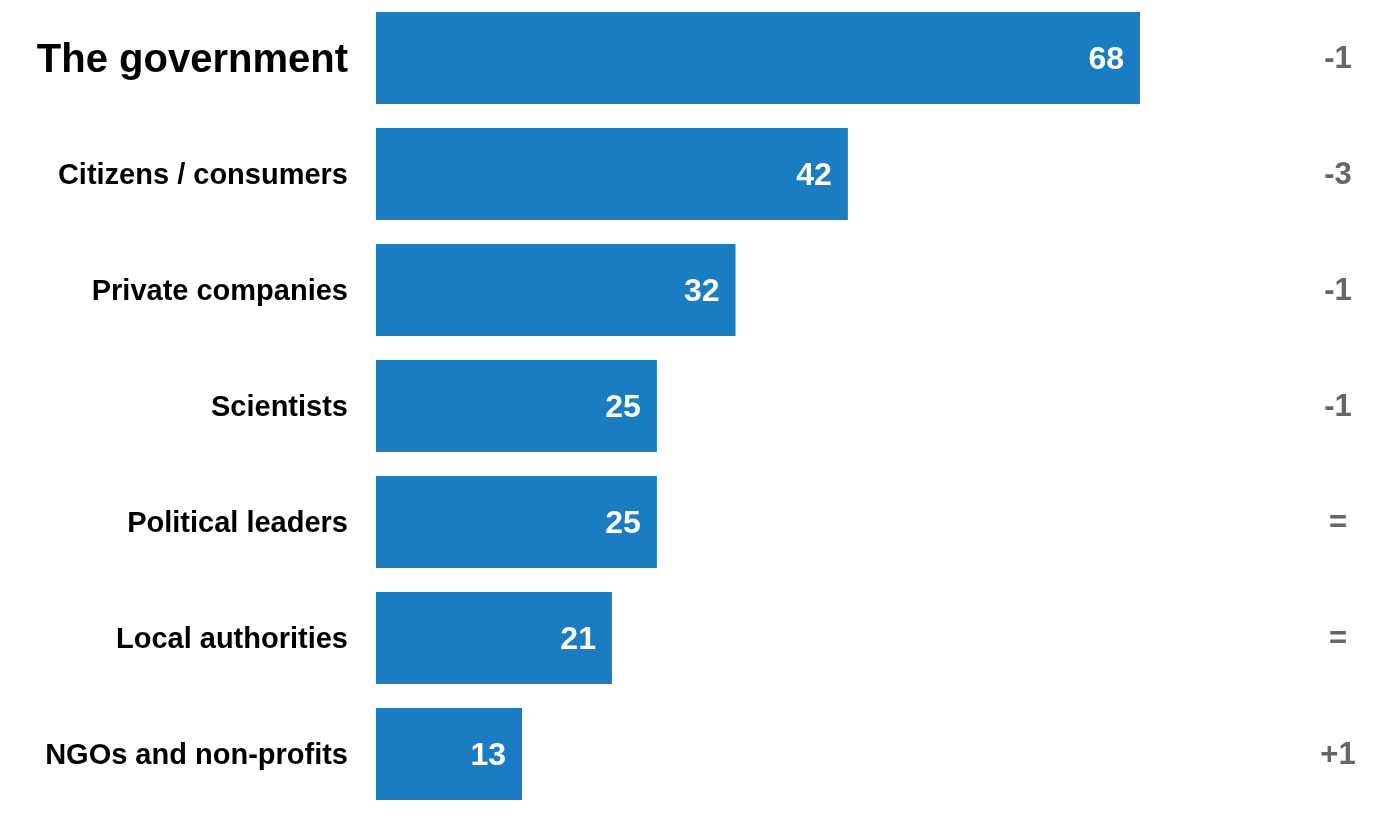 This screenshot has height=819, width=1394. Describe the element at coordinates (202, 174) in the screenshot. I see `y-tick-label: Citizens / consumers` at that location.